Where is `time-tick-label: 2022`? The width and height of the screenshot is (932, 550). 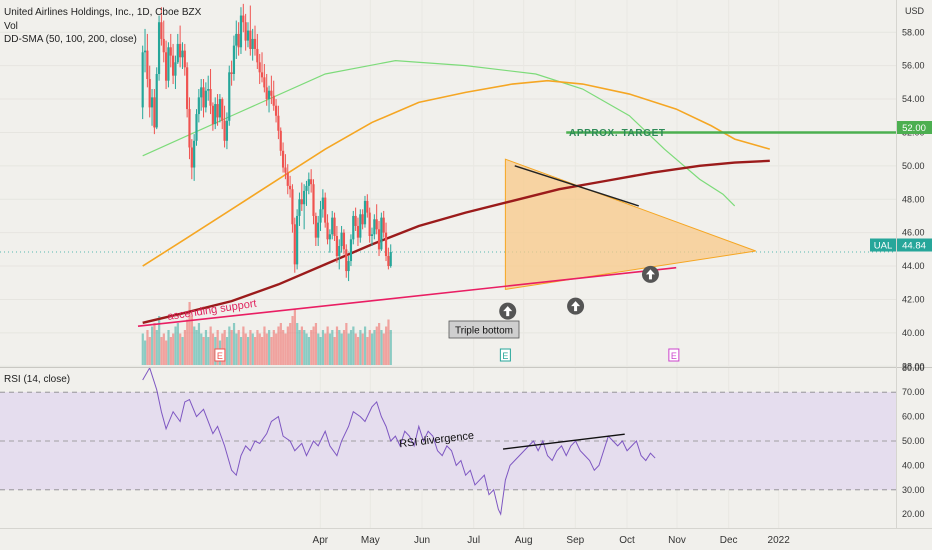 time-tick-label: 2022 is located at coordinates (779, 540).